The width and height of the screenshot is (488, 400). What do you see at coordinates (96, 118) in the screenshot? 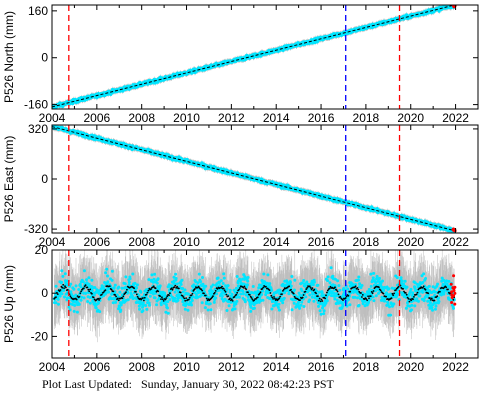
I see `x-tick-label: 2006` at bounding box center [96, 118].